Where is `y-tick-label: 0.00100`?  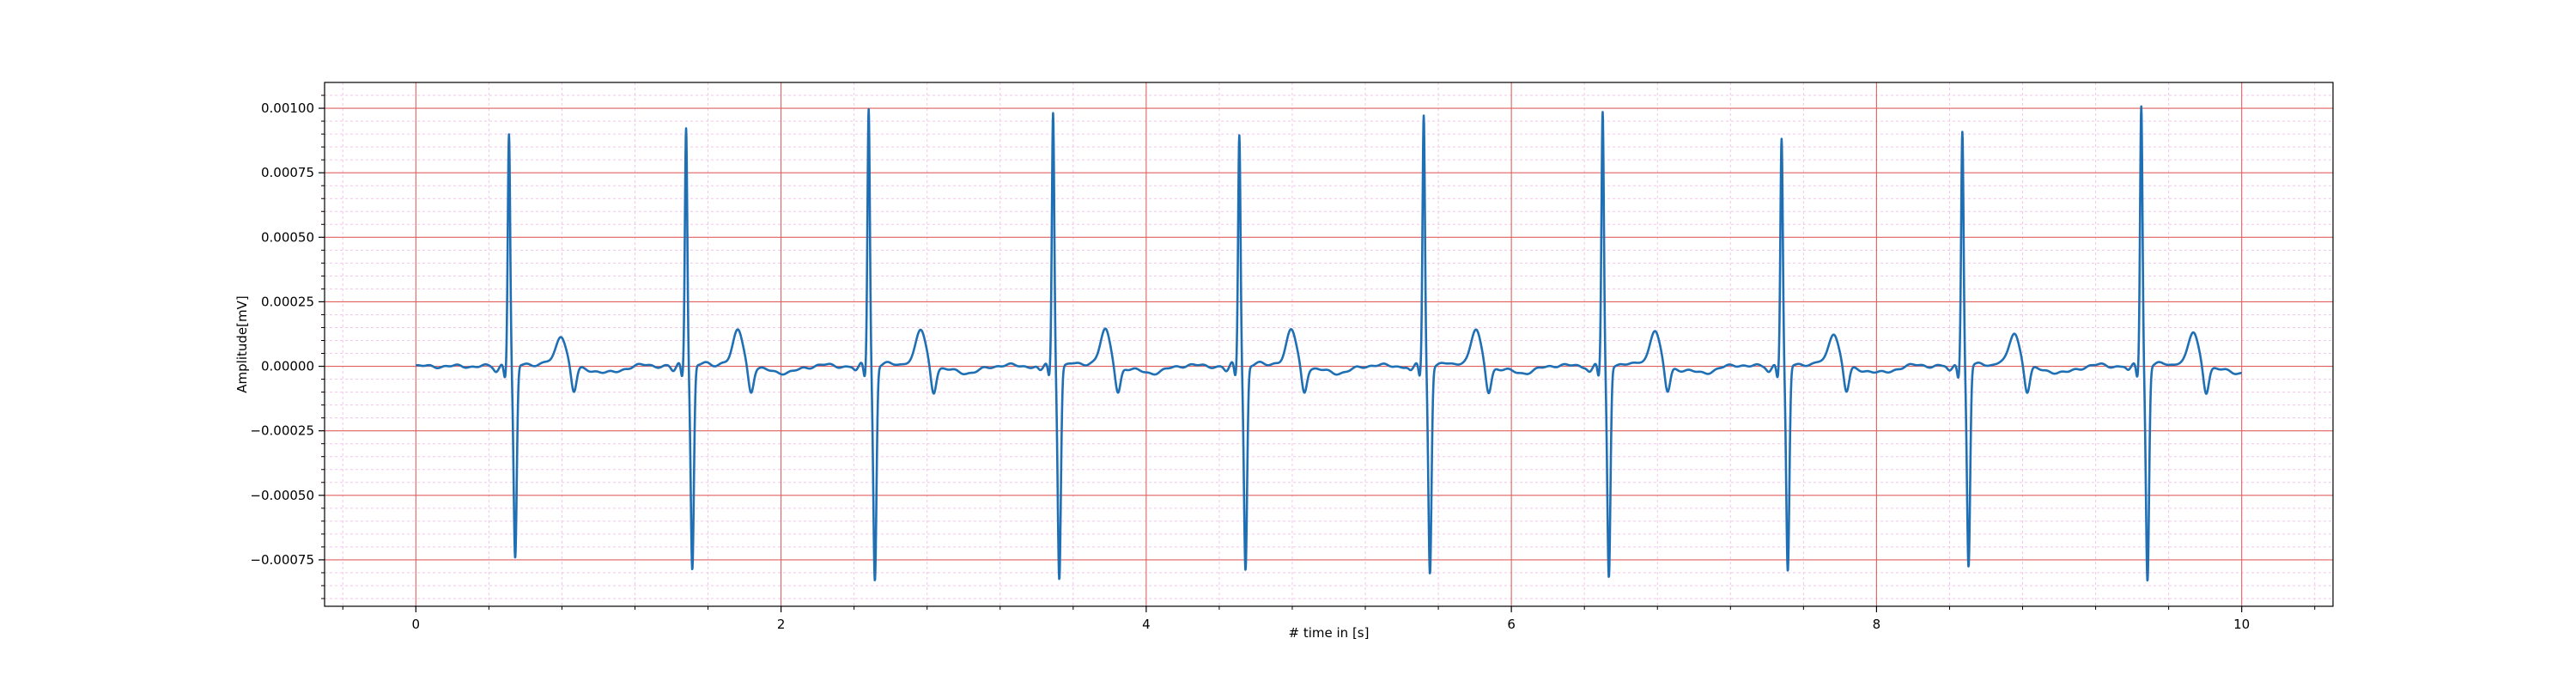
y-tick-label: 0.00100 is located at coordinates (287, 108).